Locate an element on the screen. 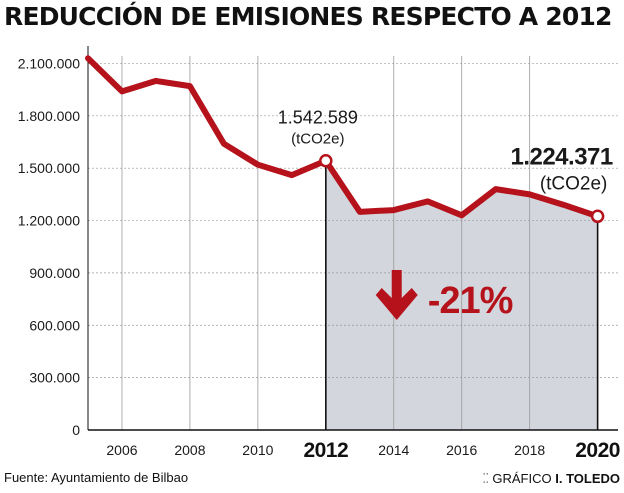  y-tick-label: 1.800.000 is located at coordinates (49, 116).